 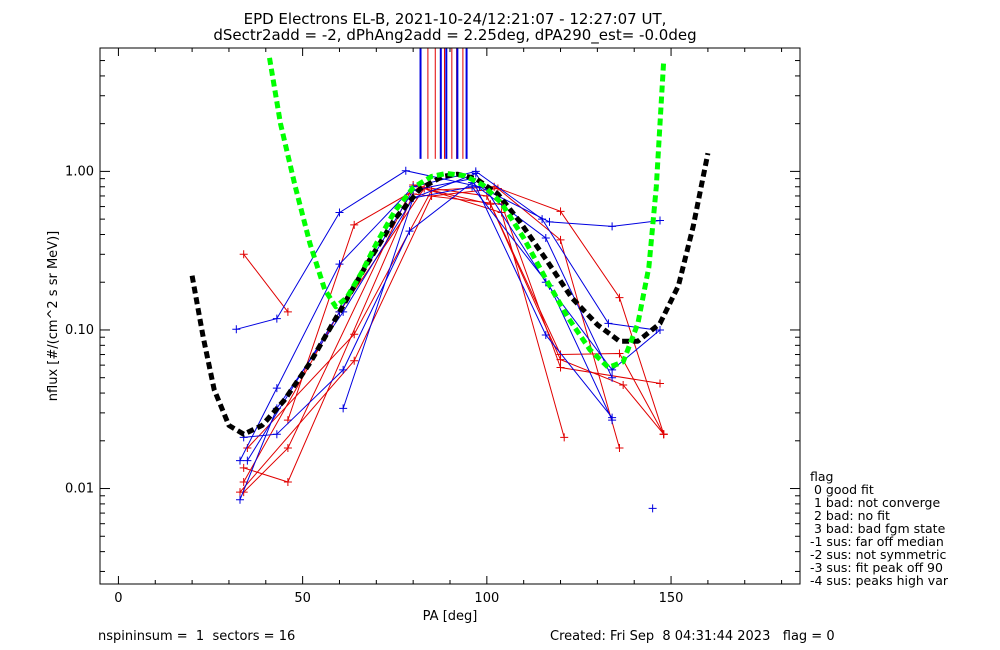 What do you see at coordinates (671, 598) in the screenshot?
I see `x-tick-label: 150` at bounding box center [671, 598].